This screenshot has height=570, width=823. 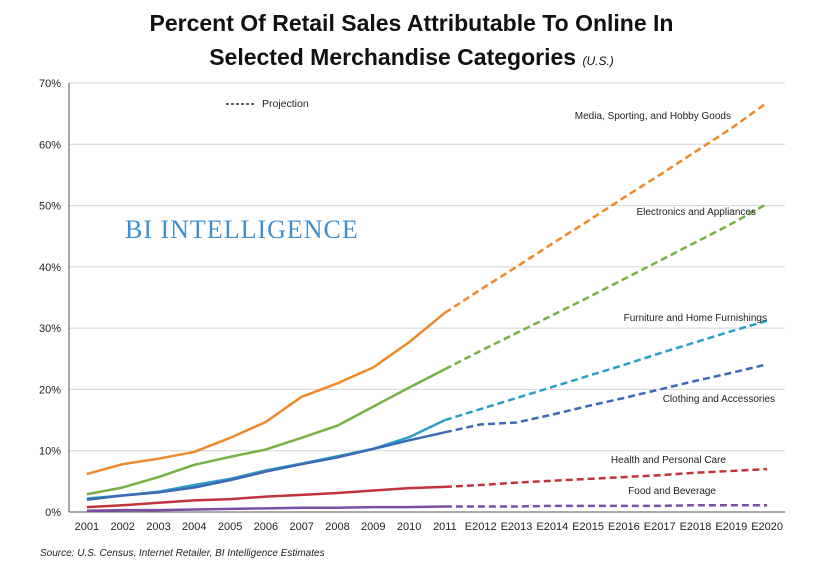 What do you see at coordinates (194, 527) in the screenshot?
I see `x-tick-label: 2004` at bounding box center [194, 527].